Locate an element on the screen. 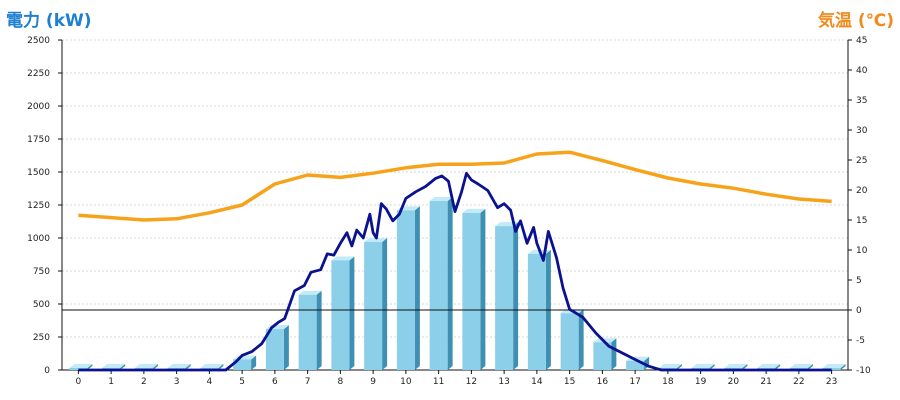 The height and width of the screenshot is (400, 900). right-tick-label: 15 is located at coordinates (861, 221).